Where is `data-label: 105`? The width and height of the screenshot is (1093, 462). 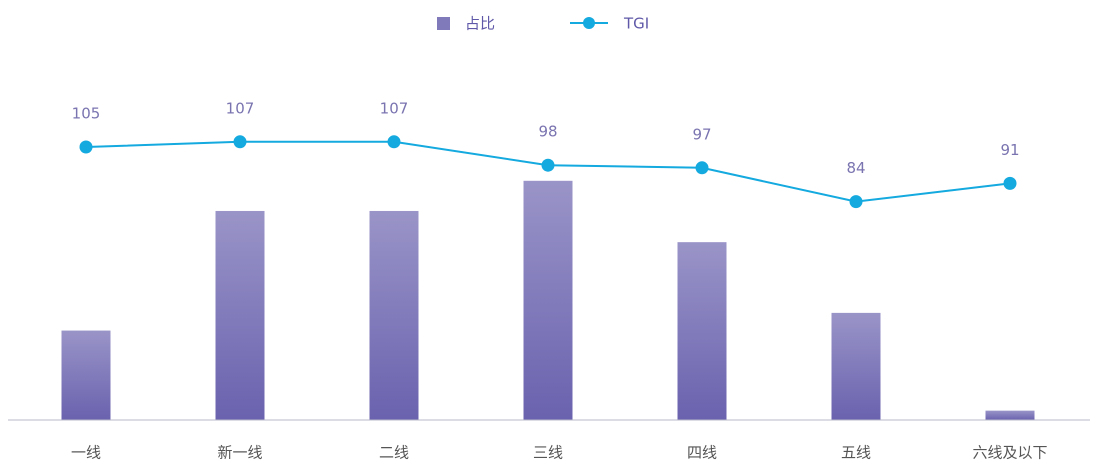 data-label: 105 is located at coordinates (86, 114).